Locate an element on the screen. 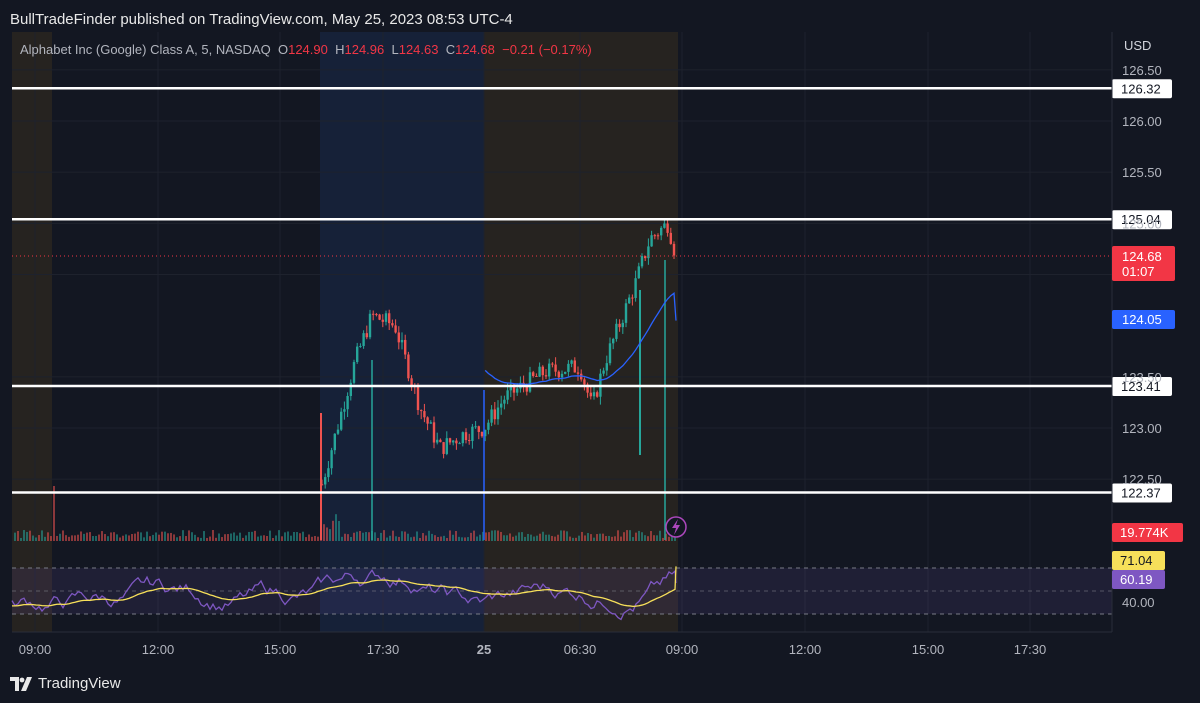 This screenshot has height=703, width=1200. price-tick: 126.00 is located at coordinates (1142, 121).